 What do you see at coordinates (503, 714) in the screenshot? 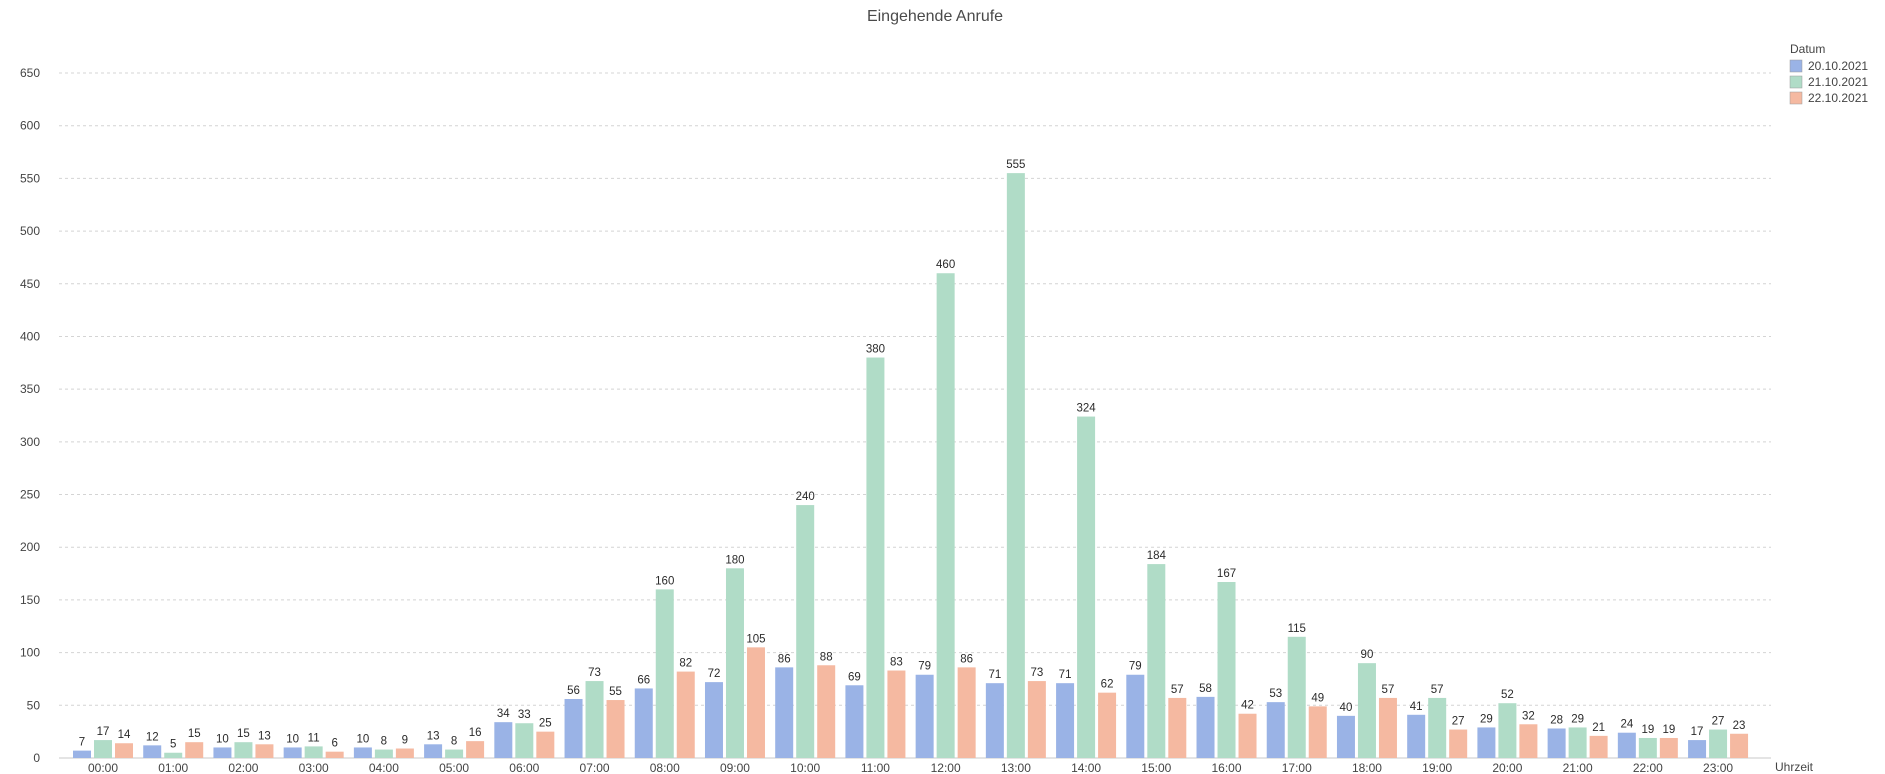
I see `bar-value-label: 34` at bounding box center [503, 714].